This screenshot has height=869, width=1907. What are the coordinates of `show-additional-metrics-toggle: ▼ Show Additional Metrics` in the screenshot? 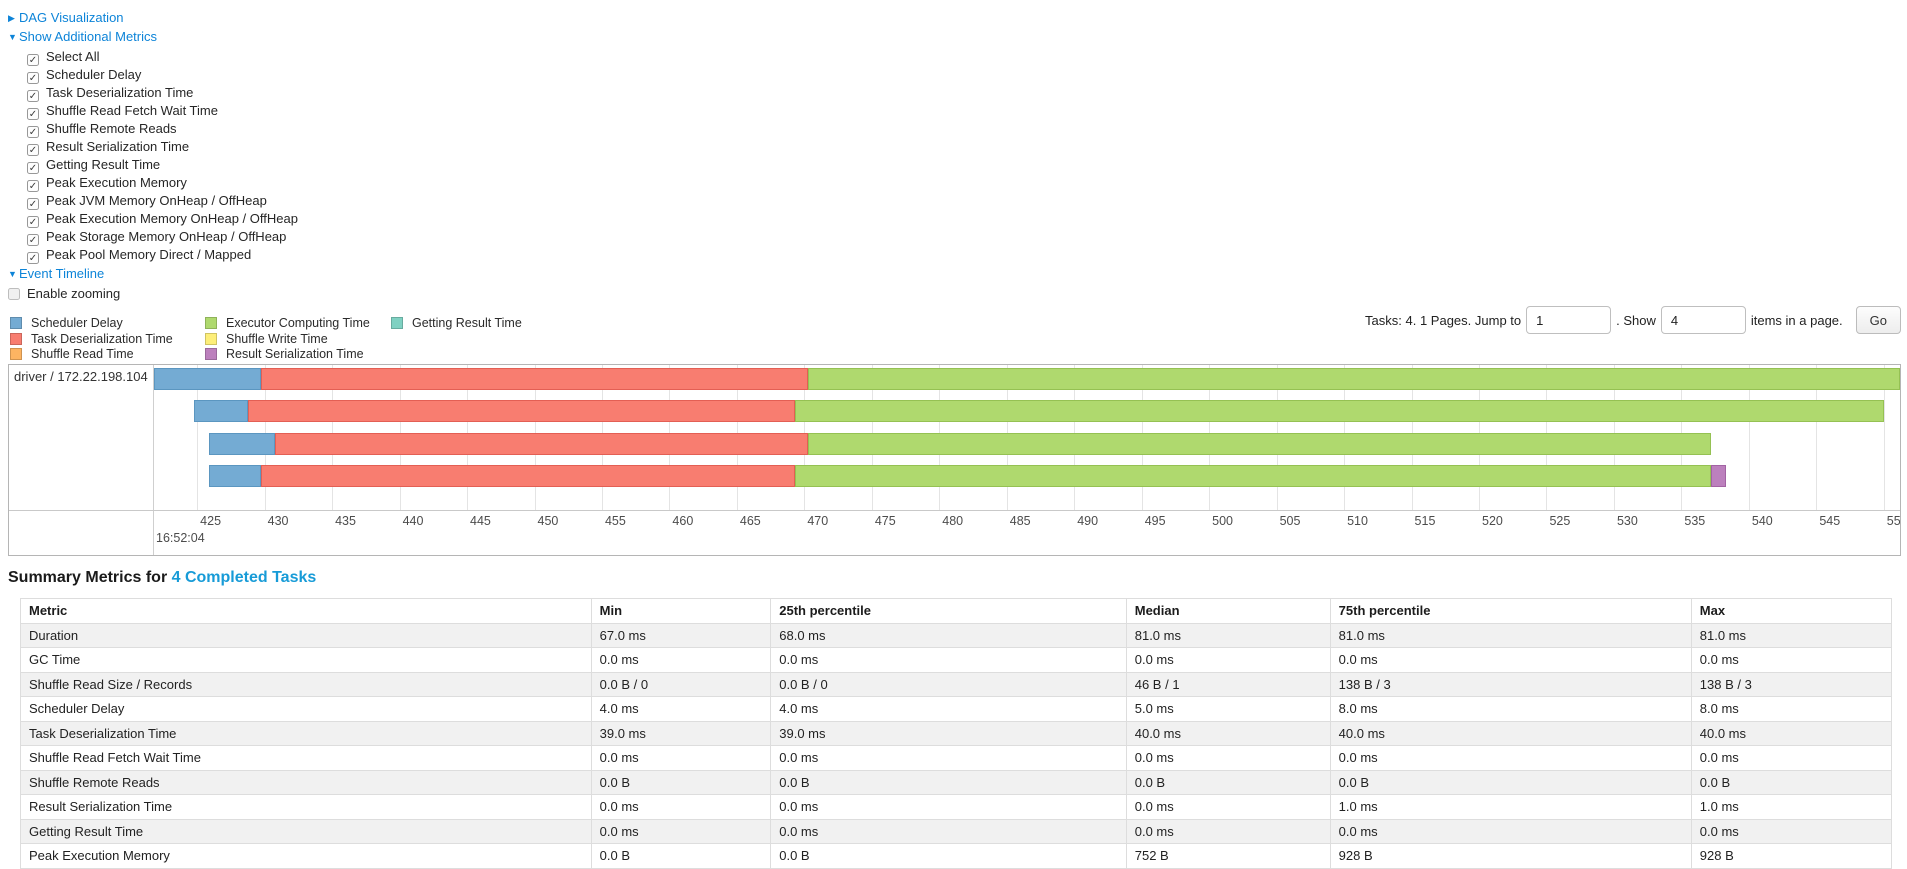 It's located at (957, 37).